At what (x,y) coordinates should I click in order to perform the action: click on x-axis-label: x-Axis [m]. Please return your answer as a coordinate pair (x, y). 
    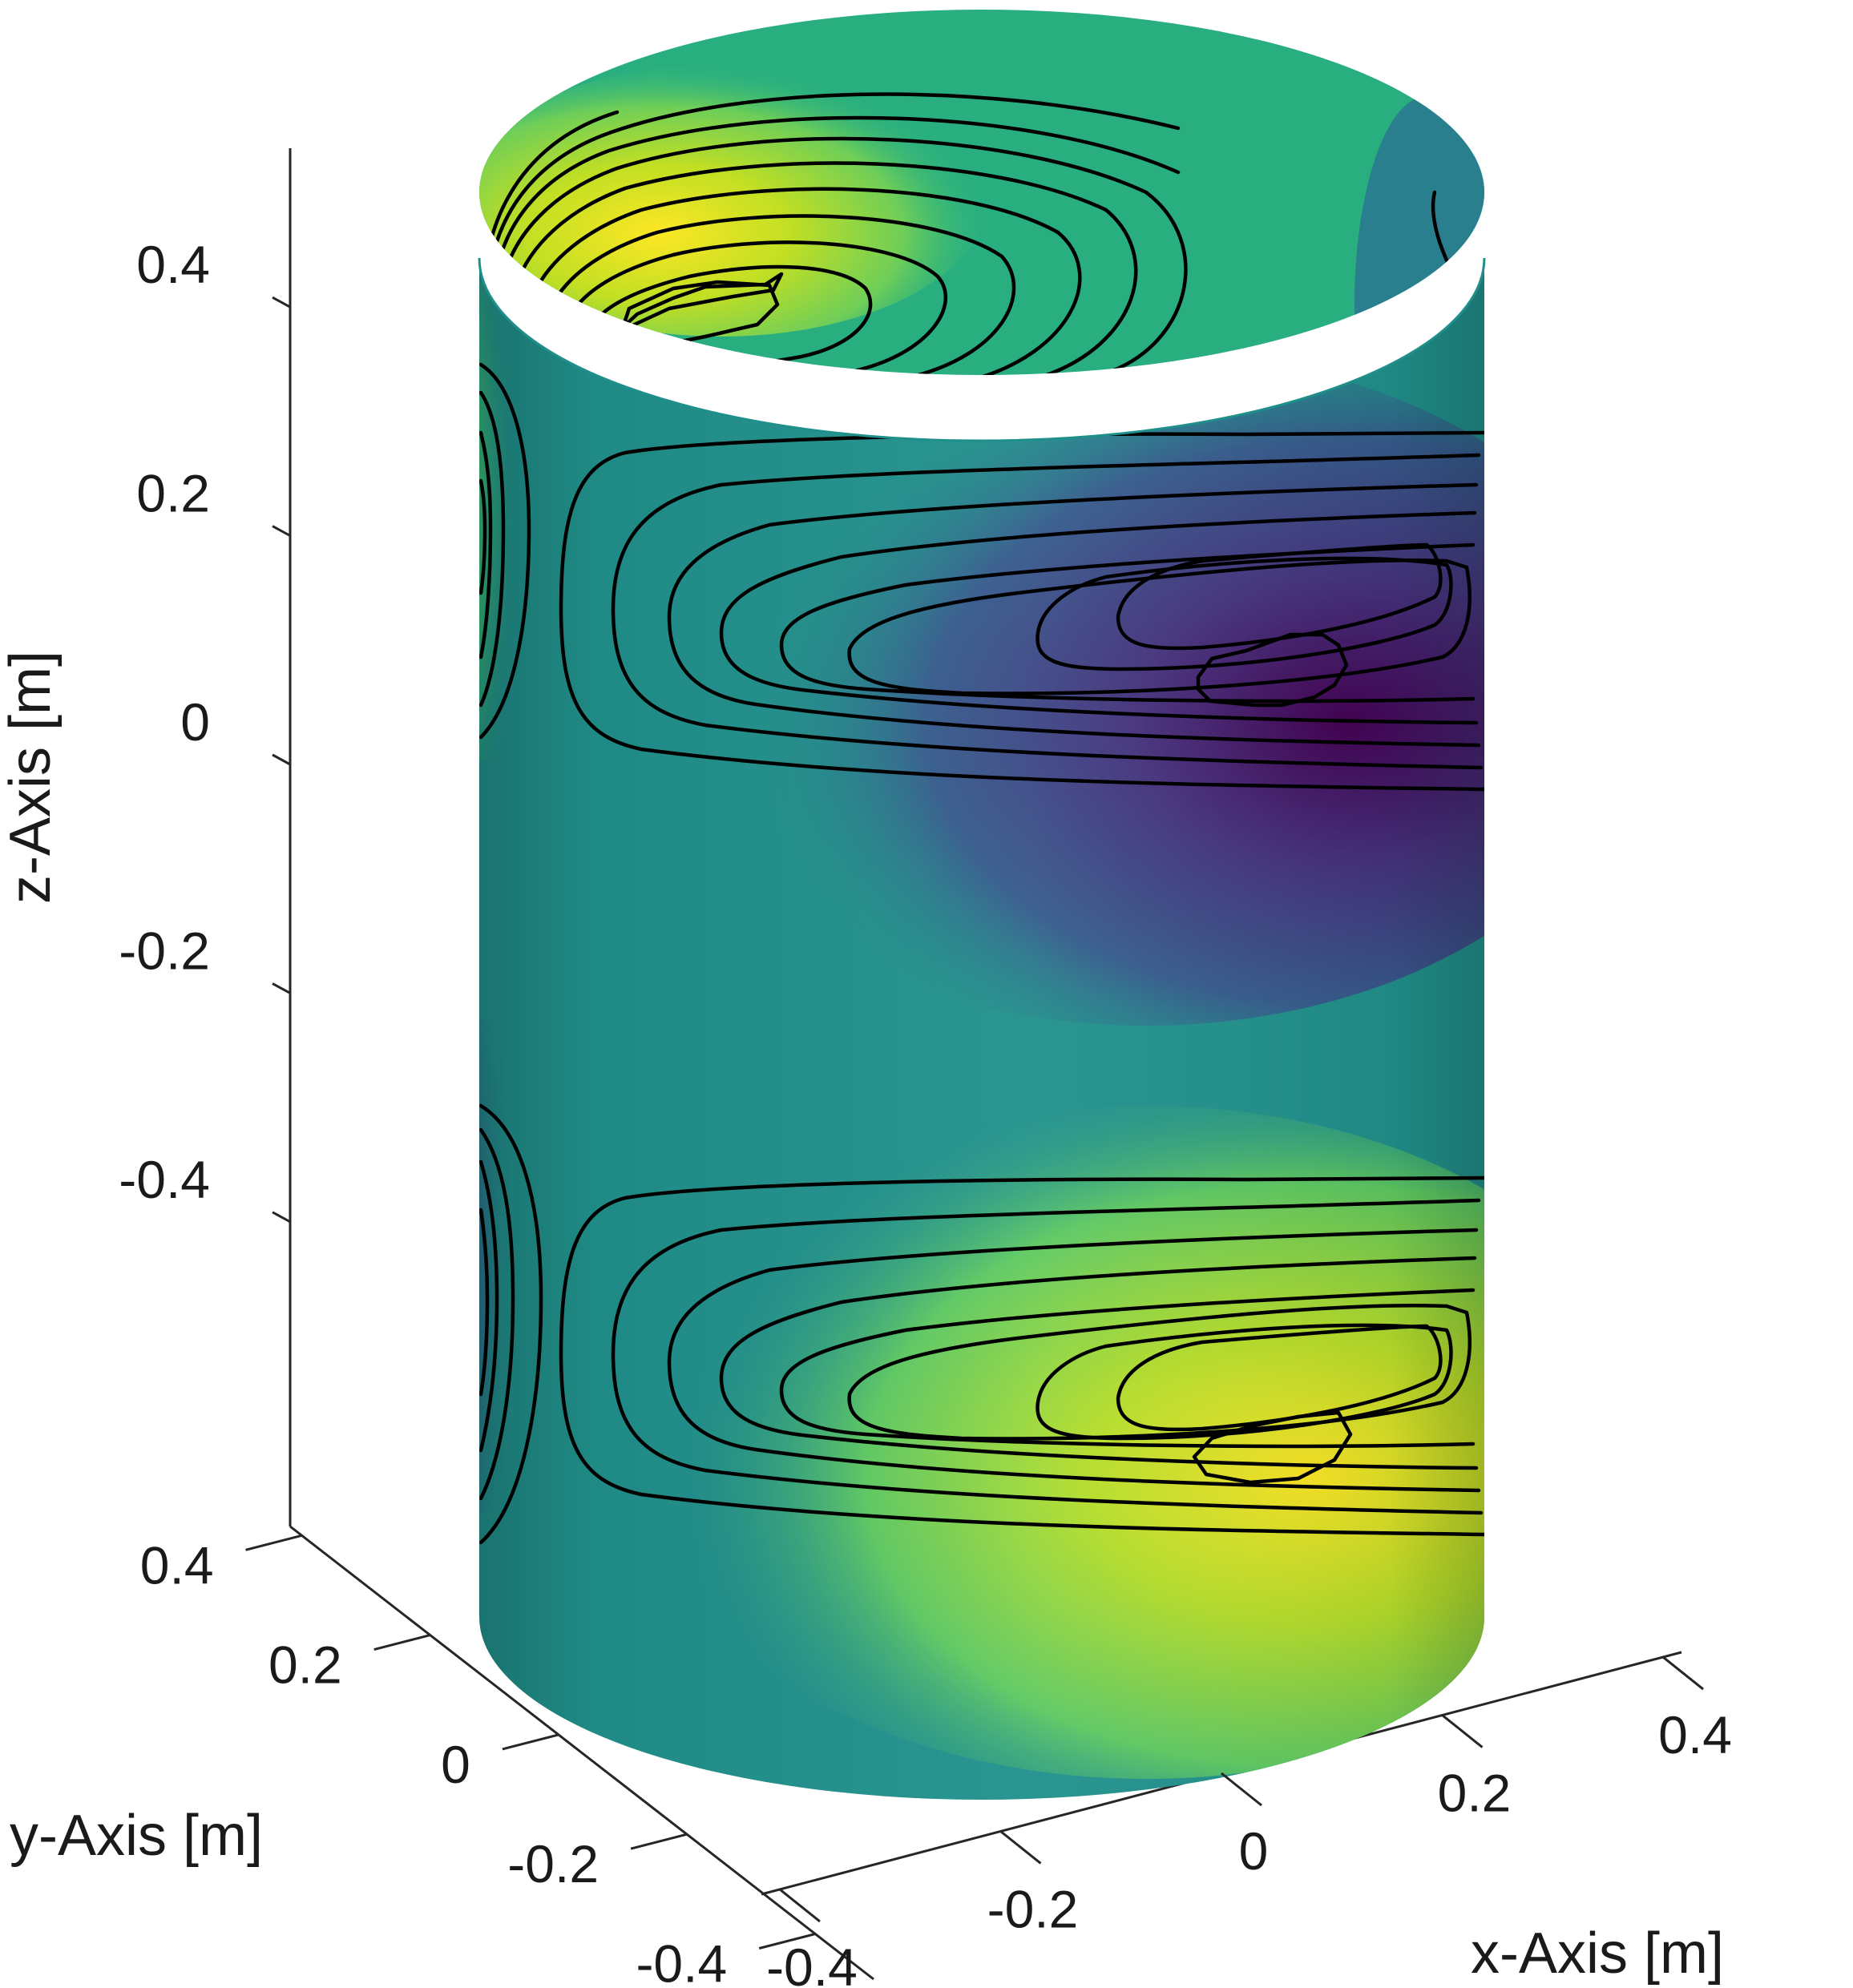
    Looking at the image, I should click on (1598, 1953).